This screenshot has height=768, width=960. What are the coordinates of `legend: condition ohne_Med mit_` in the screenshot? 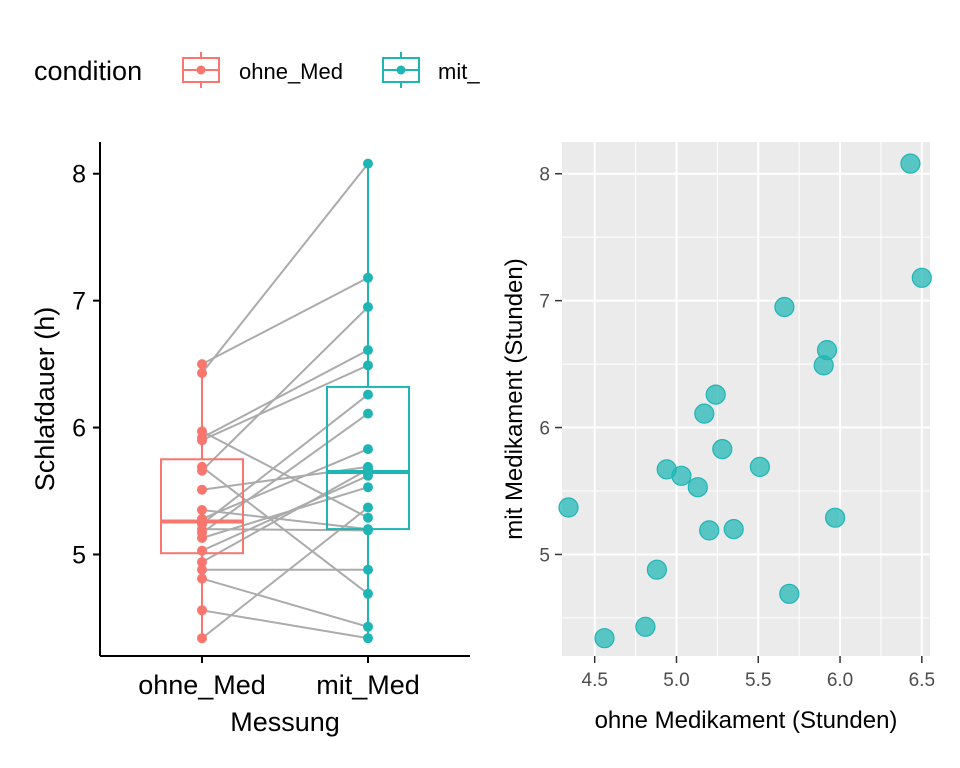 It's located at (257, 70).